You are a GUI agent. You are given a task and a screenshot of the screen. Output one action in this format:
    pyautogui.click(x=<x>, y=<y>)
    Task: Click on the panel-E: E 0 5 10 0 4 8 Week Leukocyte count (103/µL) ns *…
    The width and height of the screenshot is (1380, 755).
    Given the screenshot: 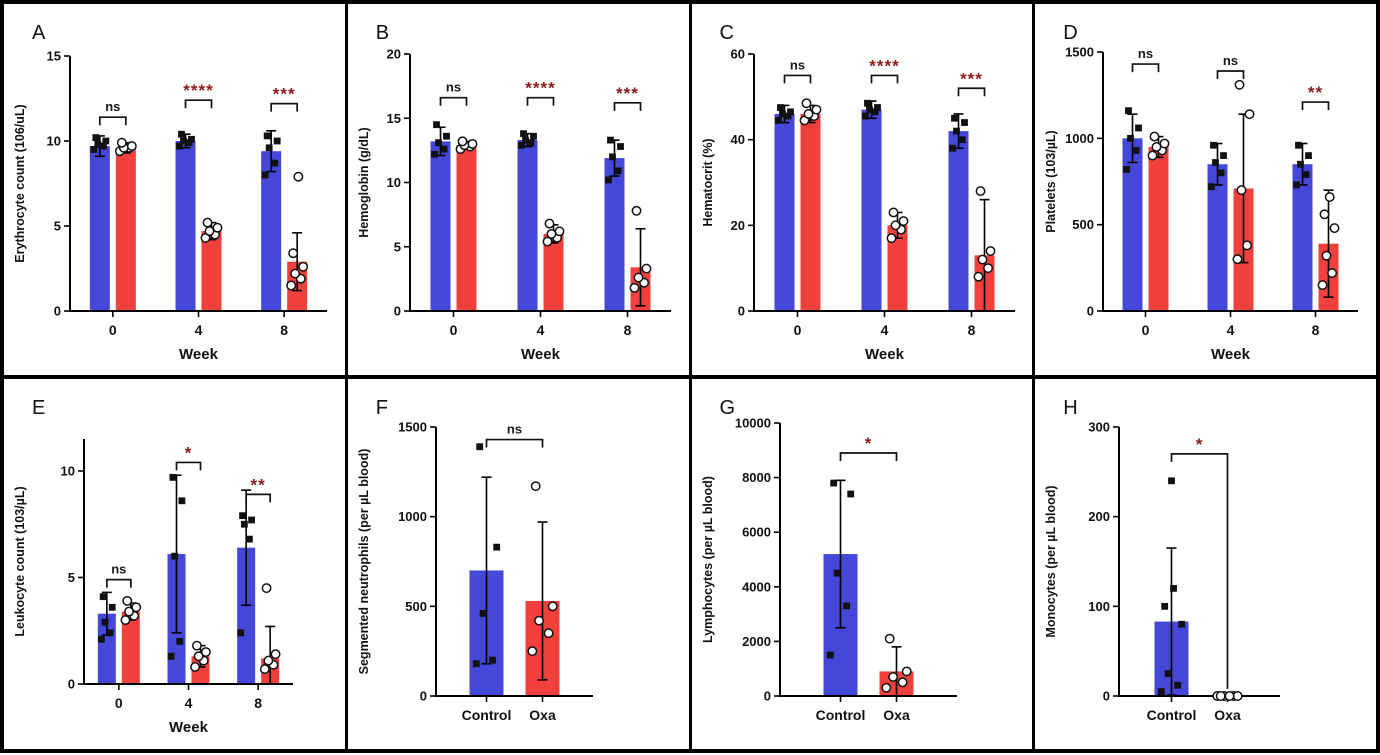 What is the action you would take?
    pyautogui.click(x=176, y=564)
    